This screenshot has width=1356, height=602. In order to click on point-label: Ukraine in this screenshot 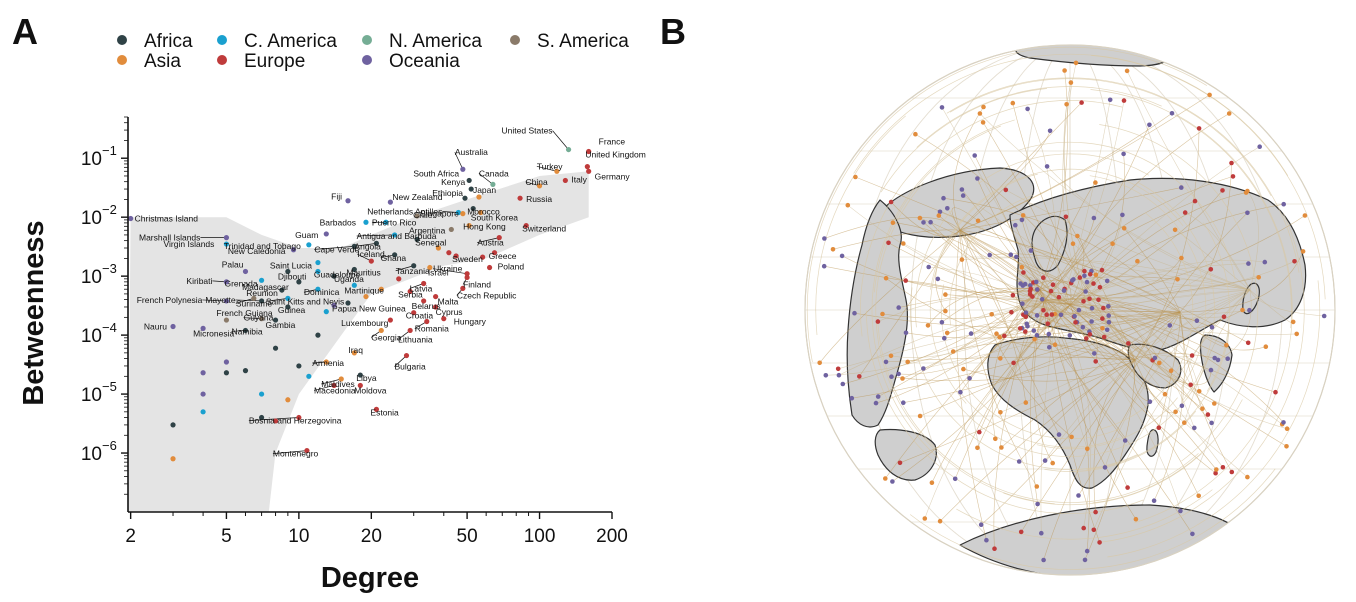, I will do `click(448, 269)`.